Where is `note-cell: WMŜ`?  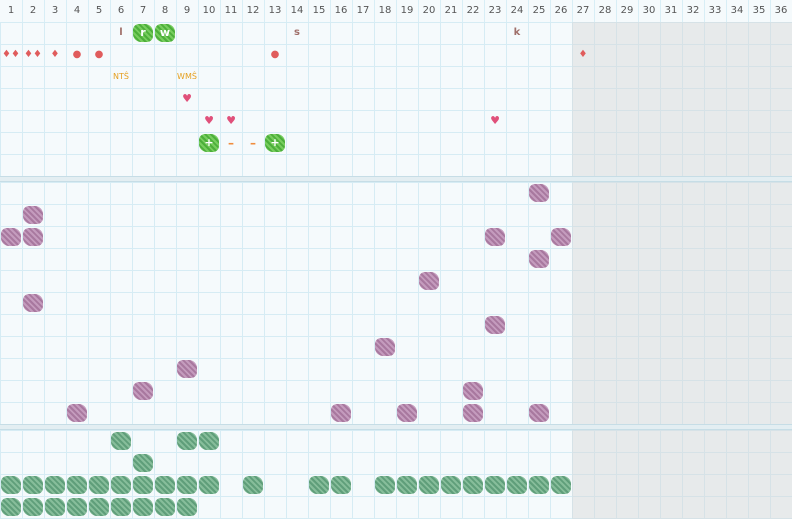 note-cell: WMŜ is located at coordinates (187, 77).